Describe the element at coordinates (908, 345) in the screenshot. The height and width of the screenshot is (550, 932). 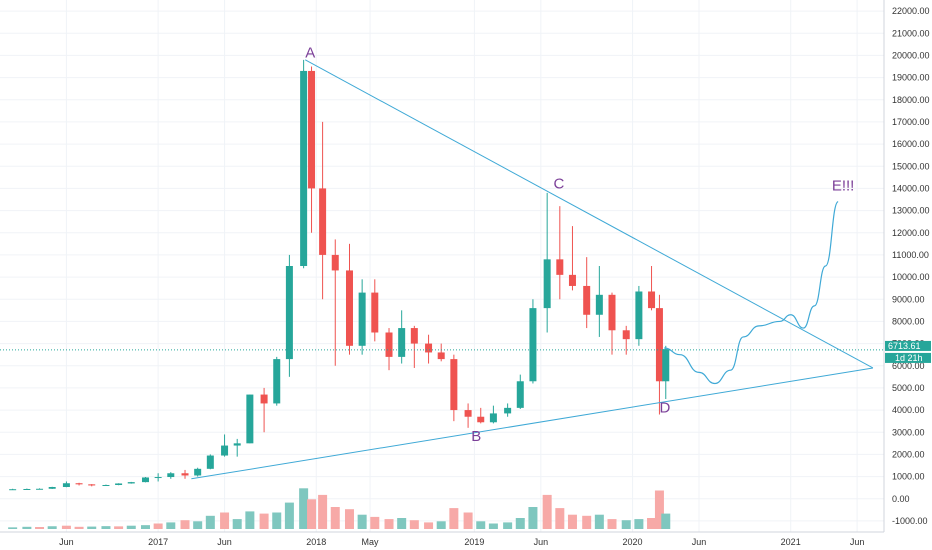
I see `price-badge` at that location.